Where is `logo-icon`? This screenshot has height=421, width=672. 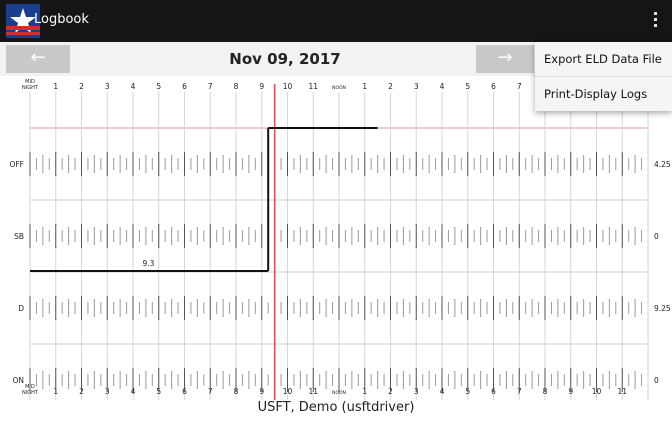
logo-icon is located at coordinates (23, 21).